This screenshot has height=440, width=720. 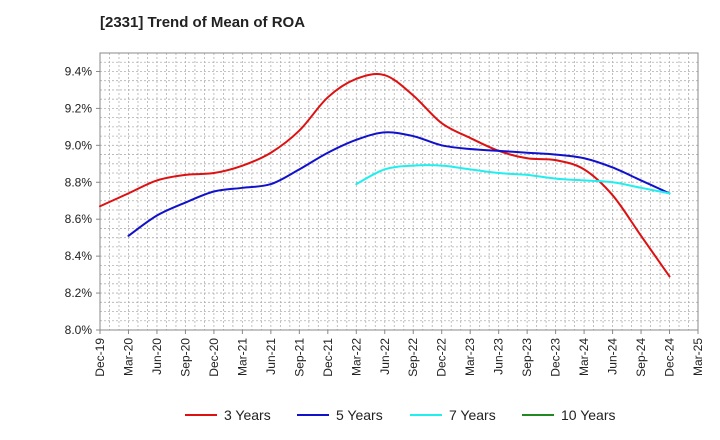 What do you see at coordinates (79, 219) in the screenshot?
I see `y-tick-label: 8.6%` at bounding box center [79, 219].